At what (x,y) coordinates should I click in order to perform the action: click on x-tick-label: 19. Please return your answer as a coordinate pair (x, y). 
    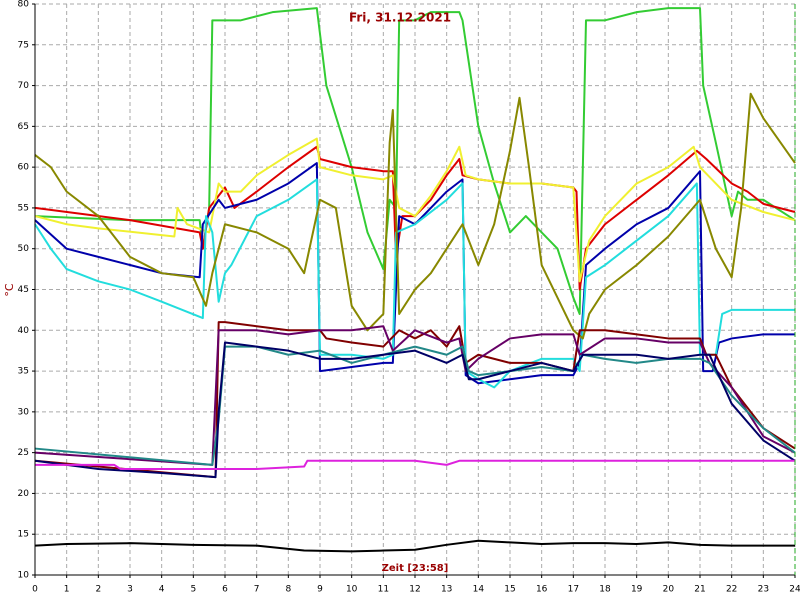
    Looking at the image, I should click on (637, 590).